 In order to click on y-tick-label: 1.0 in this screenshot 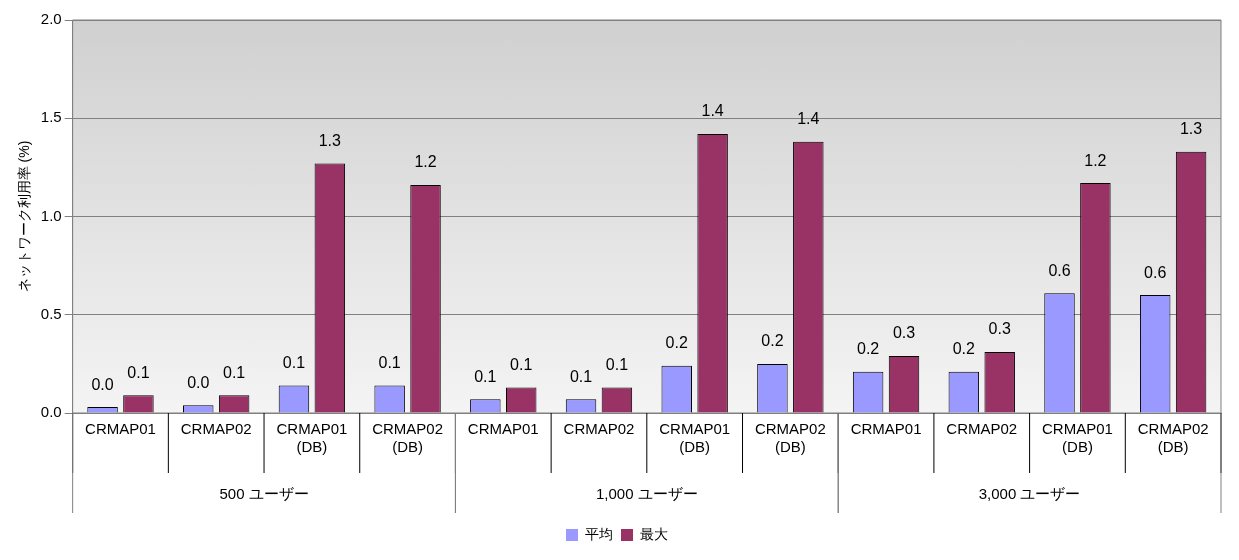, I will do `click(51, 215)`.